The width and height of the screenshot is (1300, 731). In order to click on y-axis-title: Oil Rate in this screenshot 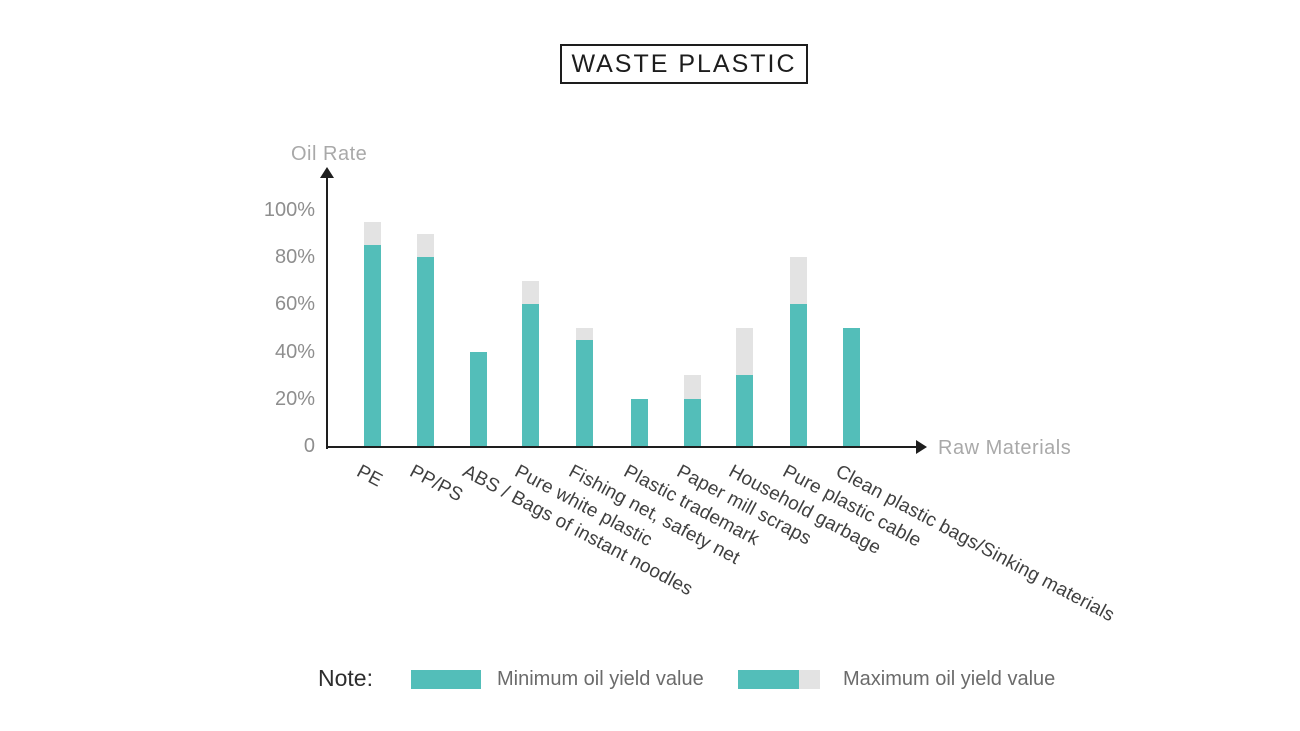, I will do `click(329, 154)`.